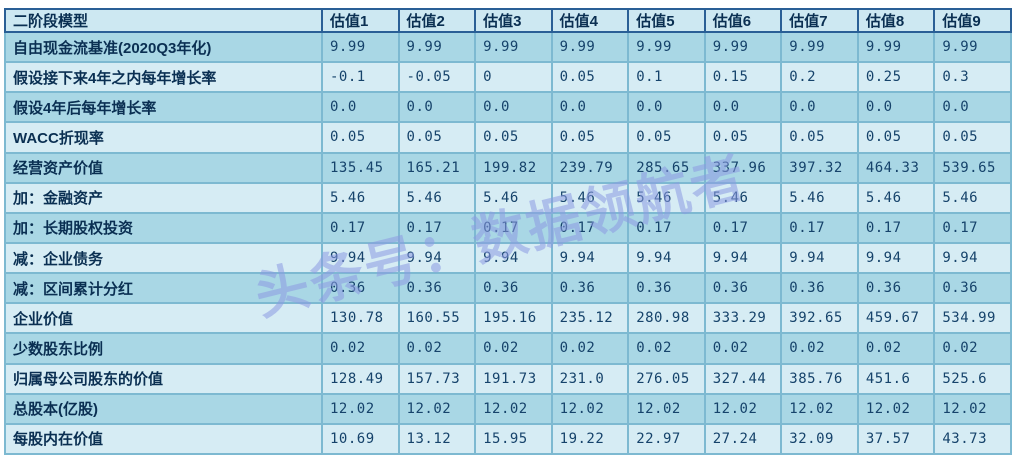 The height and width of the screenshot is (466, 1024). I want to click on value-cell: 392.65, so click(819, 318).